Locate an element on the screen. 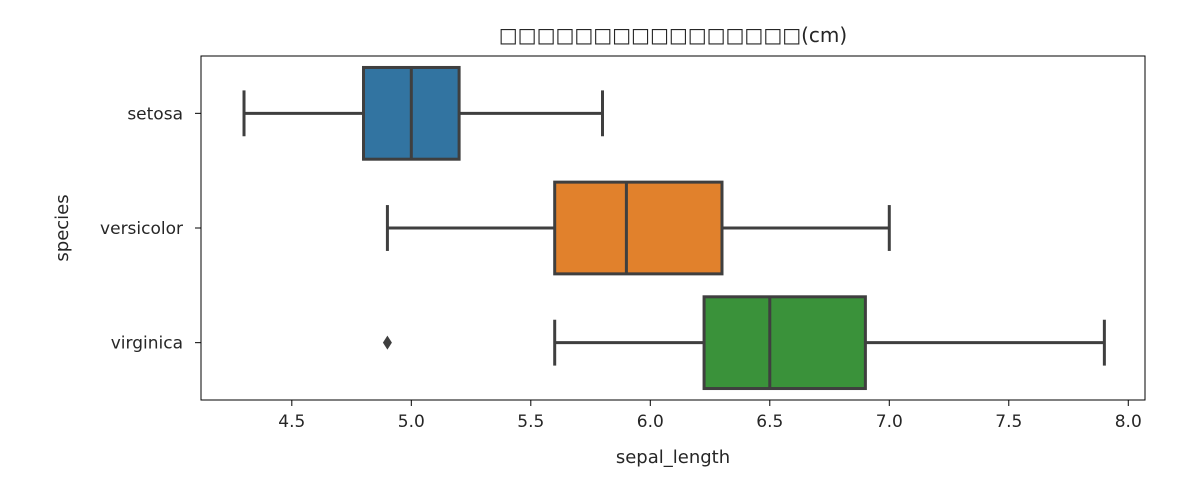 This screenshot has height=490, width=1200. x-tick-label-8.0: 8.0 is located at coordinates (1128, 422).